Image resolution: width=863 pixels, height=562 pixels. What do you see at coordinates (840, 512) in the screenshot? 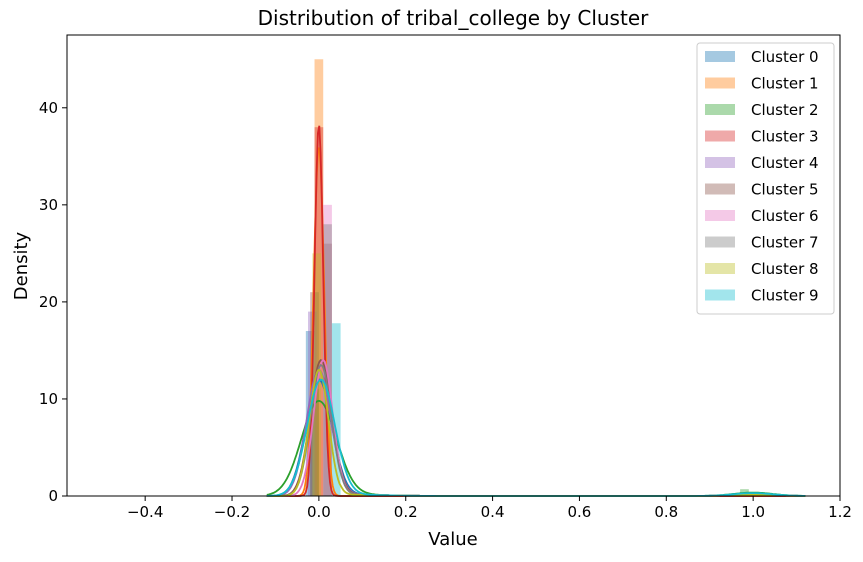
I see `x-tick-label: 1.2` at bounding box center [840, 512].